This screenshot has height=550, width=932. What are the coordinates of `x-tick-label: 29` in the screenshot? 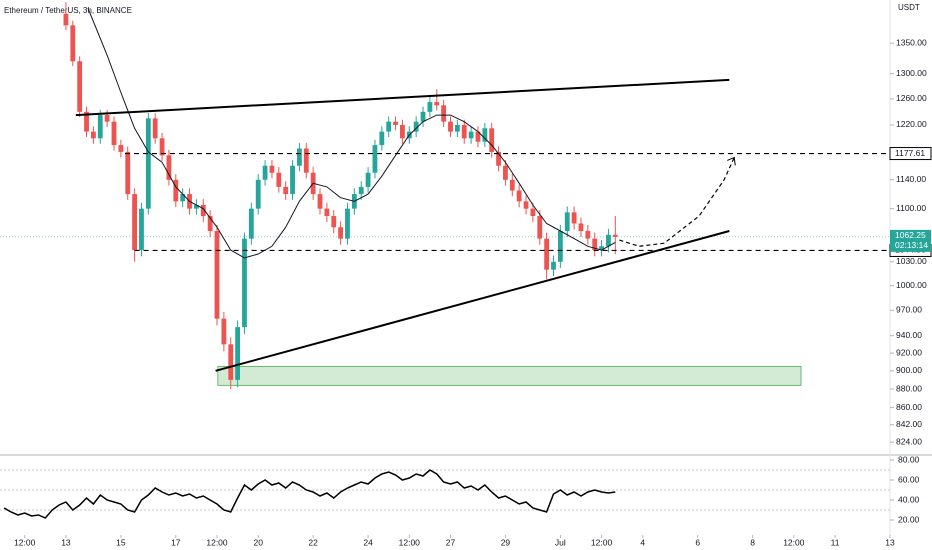 It's located at (506, 542).